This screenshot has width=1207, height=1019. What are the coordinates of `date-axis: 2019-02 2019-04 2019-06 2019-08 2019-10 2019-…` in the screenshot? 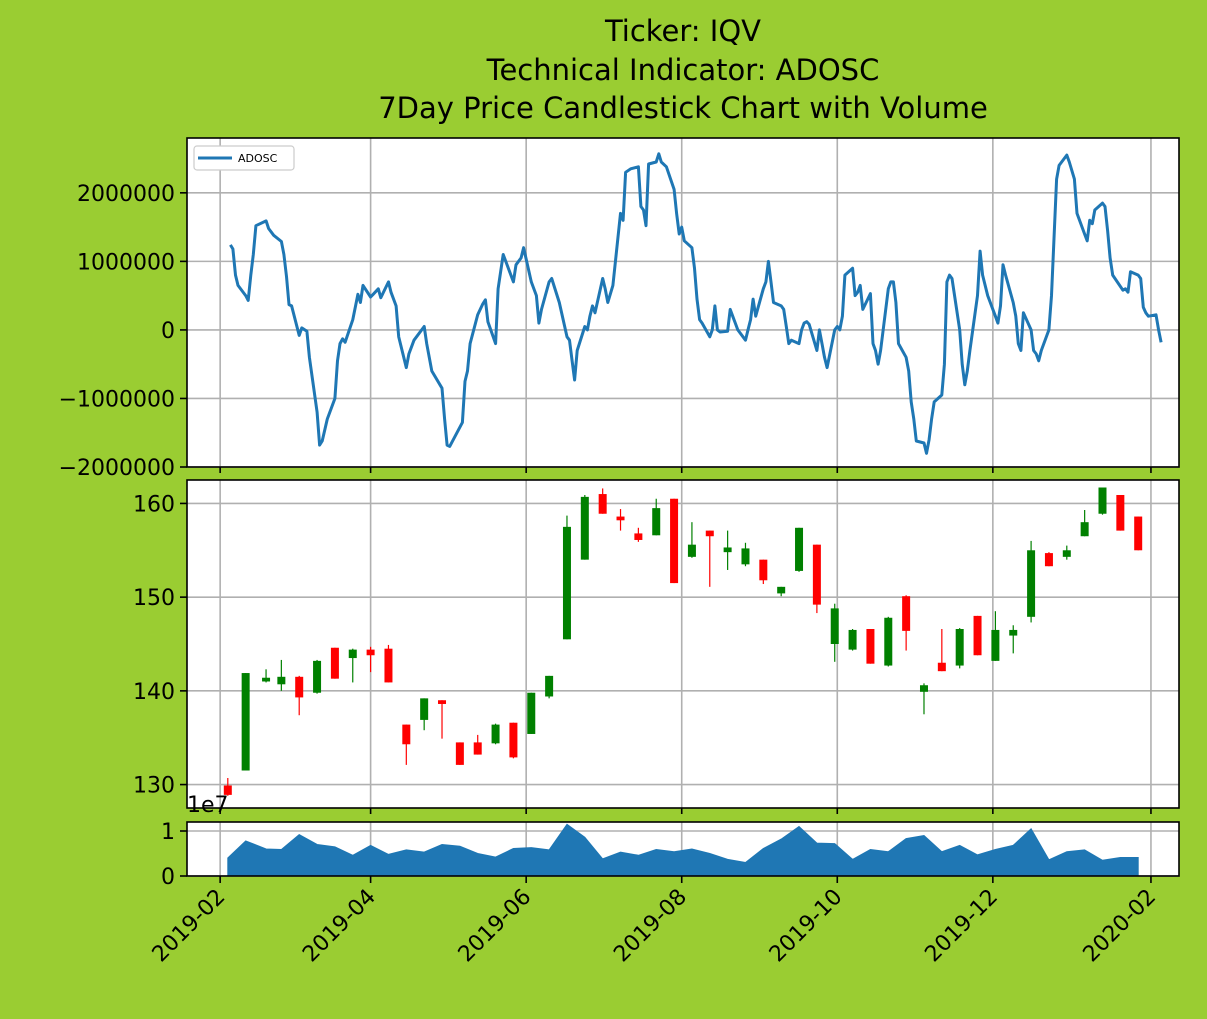 It's located at (654, 921).